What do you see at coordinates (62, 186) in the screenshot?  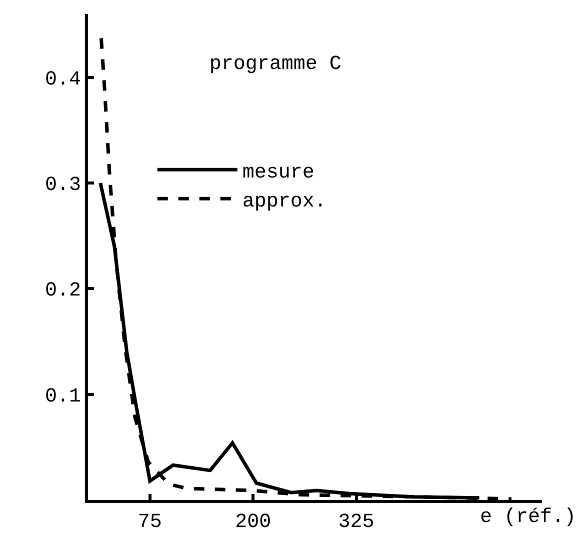 I see `y-tick-label: 0.3` at bounding box center [62, 186].